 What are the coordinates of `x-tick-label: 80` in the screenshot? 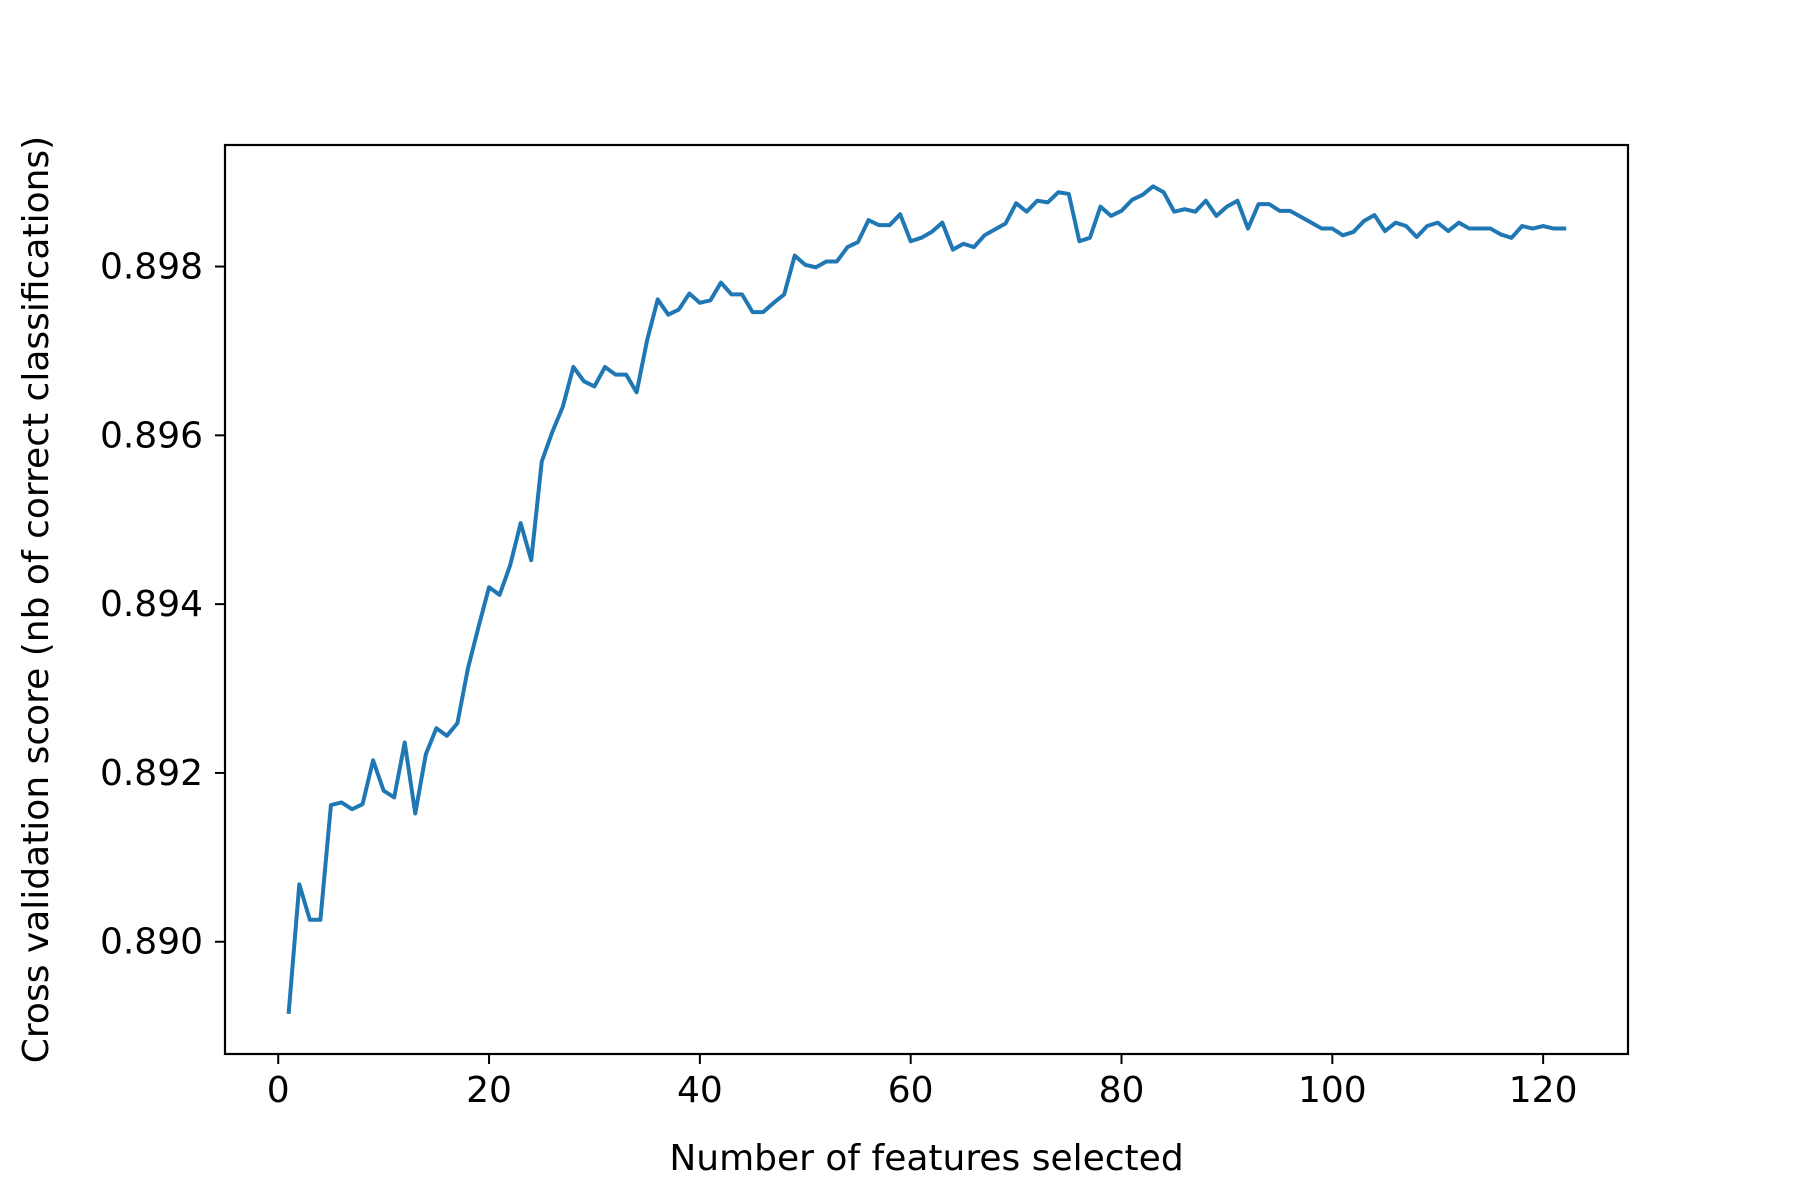 It's located at (1122, 1090).